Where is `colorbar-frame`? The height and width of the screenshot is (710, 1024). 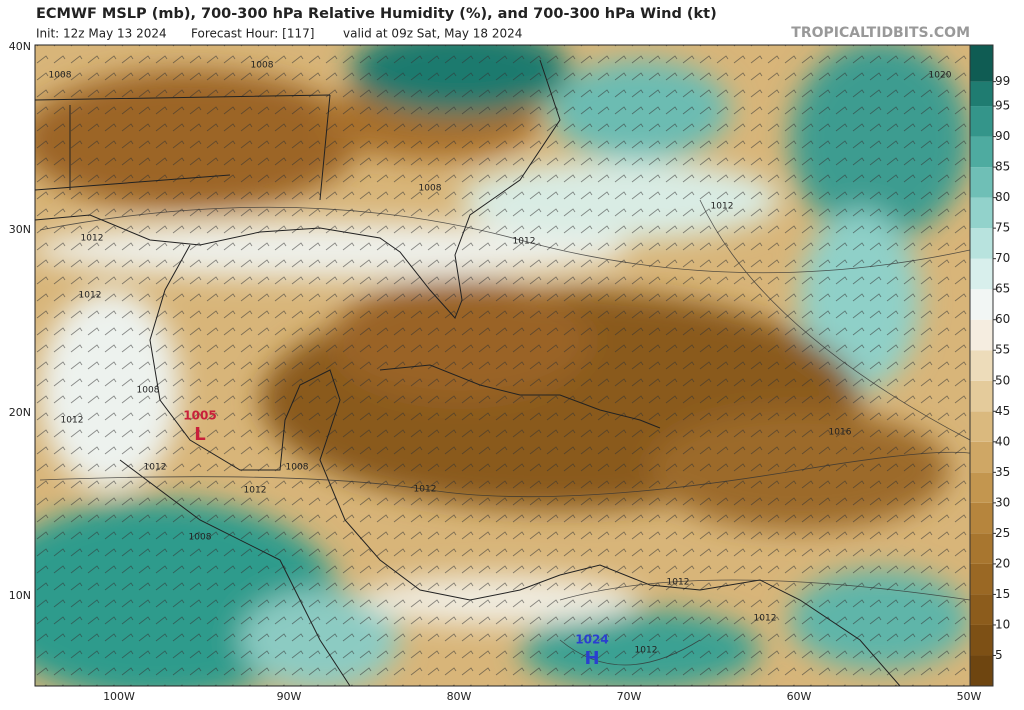
colorbar-frame is located at coordinates (981, 365).